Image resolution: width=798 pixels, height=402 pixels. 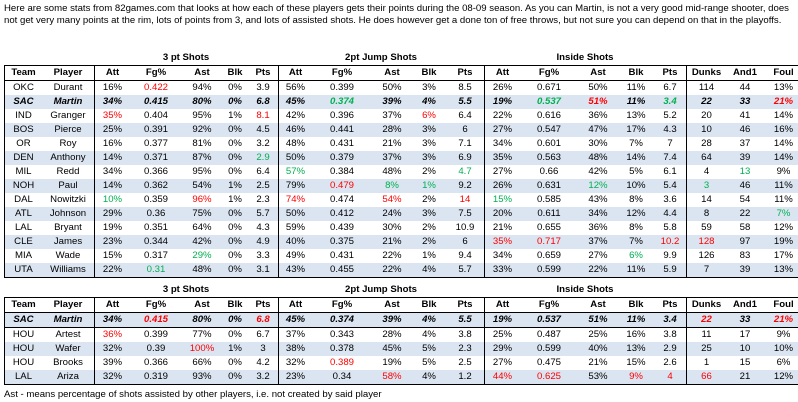 What do you see at coordinates (465, 255) in the screenshot?
I see `stat-cell: 9.4` at bounding box center [465, 255].